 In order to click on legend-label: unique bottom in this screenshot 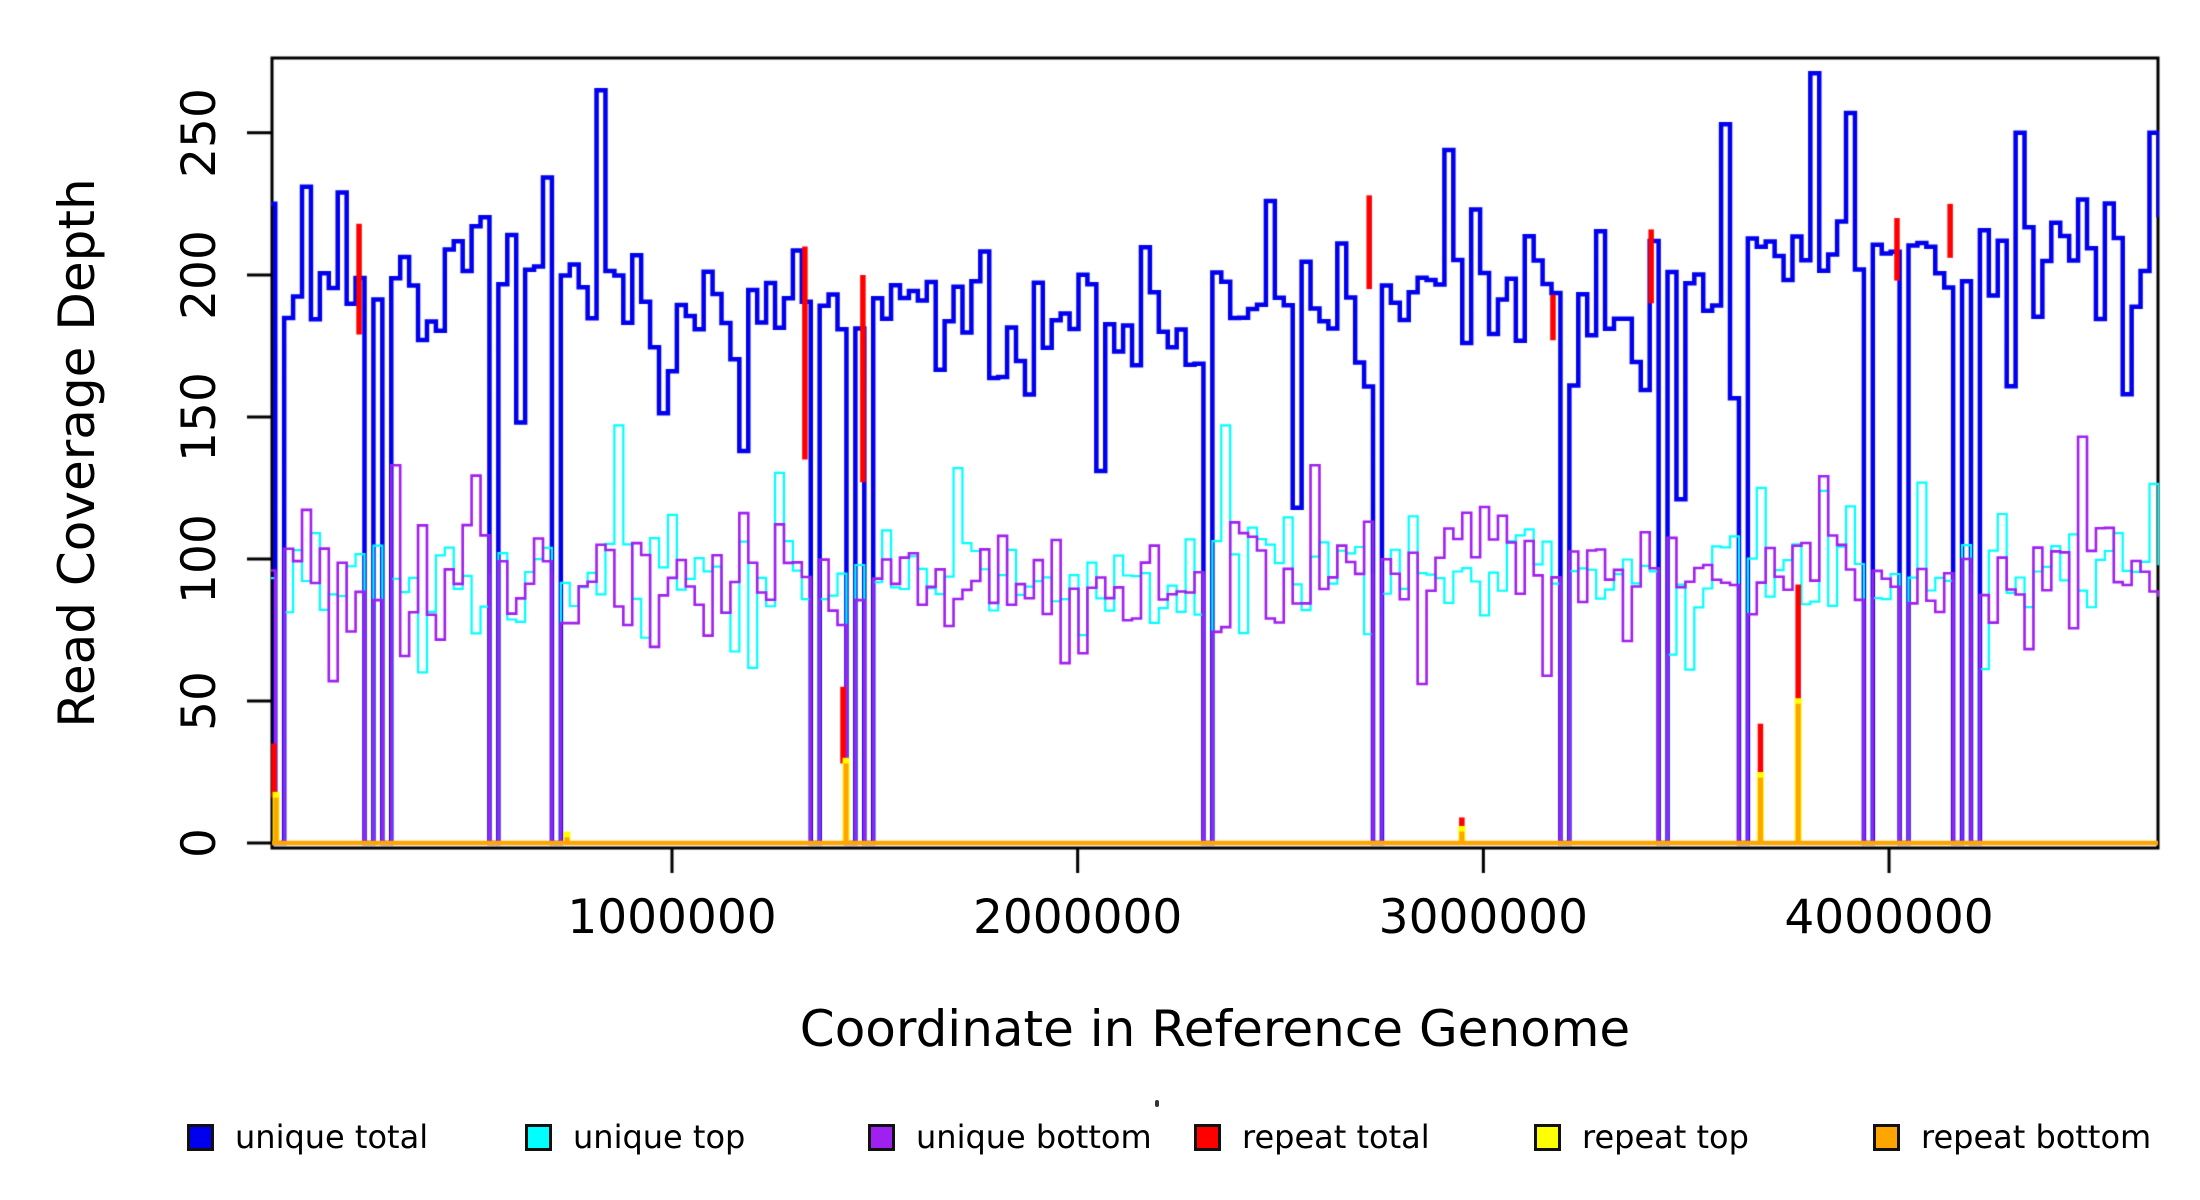, I will do `click(1034, 1137)`.